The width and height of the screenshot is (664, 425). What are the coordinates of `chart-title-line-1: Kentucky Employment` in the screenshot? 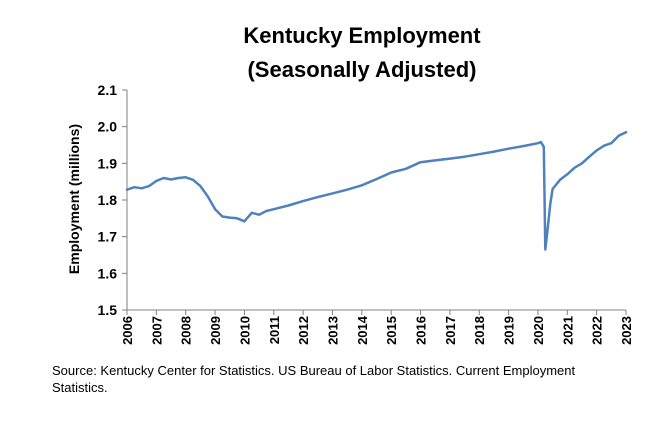 It's located at (362, 35).